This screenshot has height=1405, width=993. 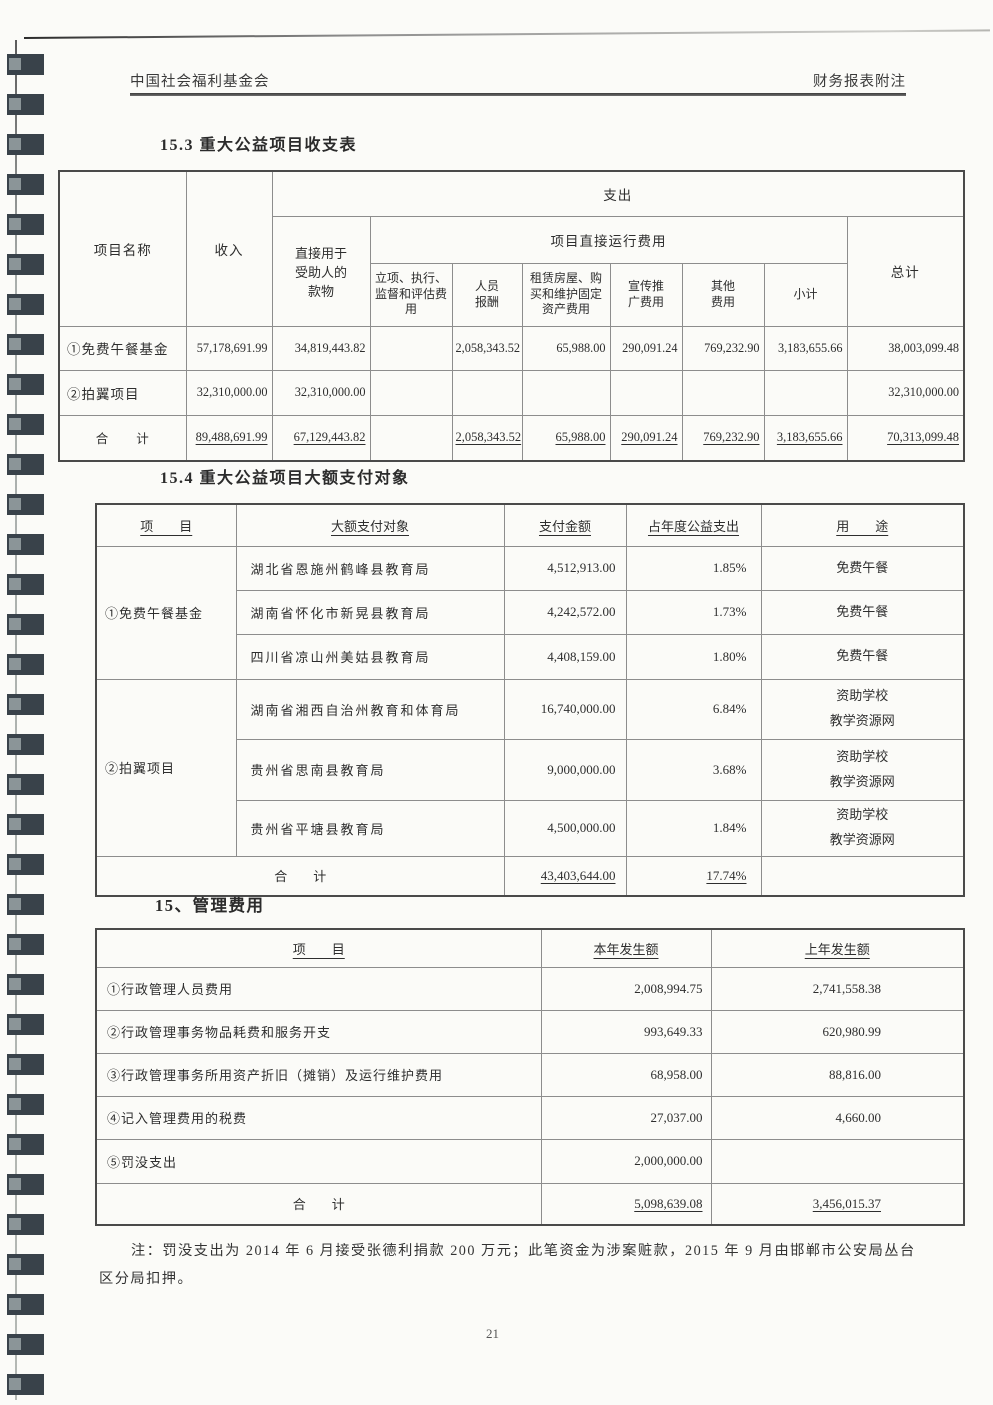 What do you see at coordinates (693, 612) in the screenshot?
I see `cell-pct: 1.73%` at bounding box center [693, 612].